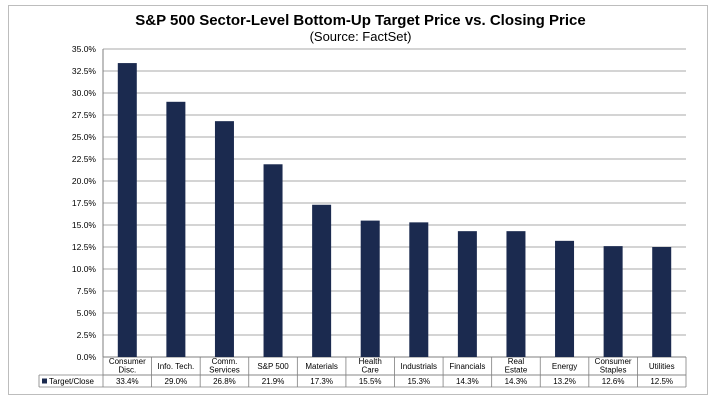 The height and width of the screenshot is (404, 721). I want to click on y-tick-label: 30.0%, so click(84, 93).